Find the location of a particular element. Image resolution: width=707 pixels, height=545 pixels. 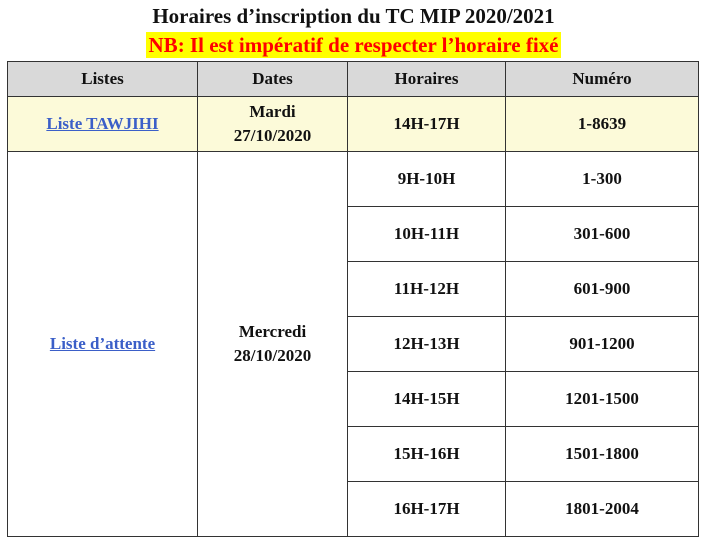

range-cell: 1801-2004 is located at coordinates (602, 509).